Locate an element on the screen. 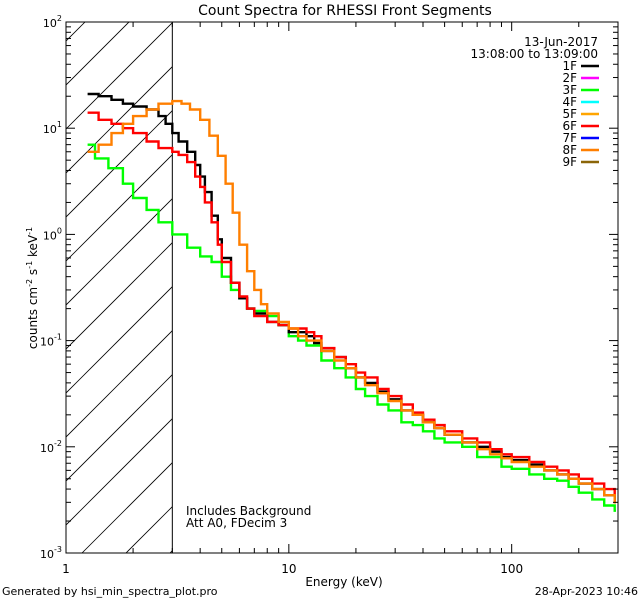 The width and height of the screenshot is (640, 600). legend-label-4F: 4F is located at coordinates (569, 102).